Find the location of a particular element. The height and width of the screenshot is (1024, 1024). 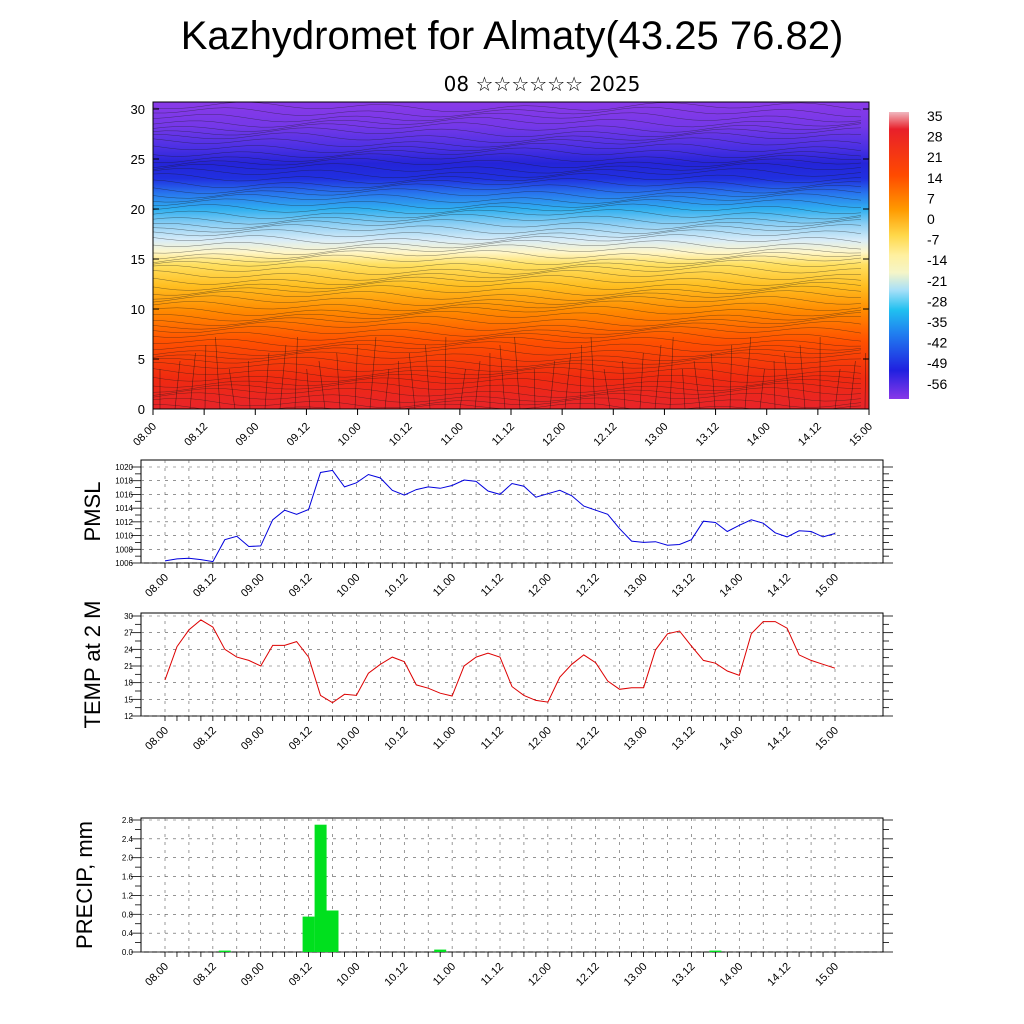

colorbar-label: -49 is located at coordinates (937, 363).